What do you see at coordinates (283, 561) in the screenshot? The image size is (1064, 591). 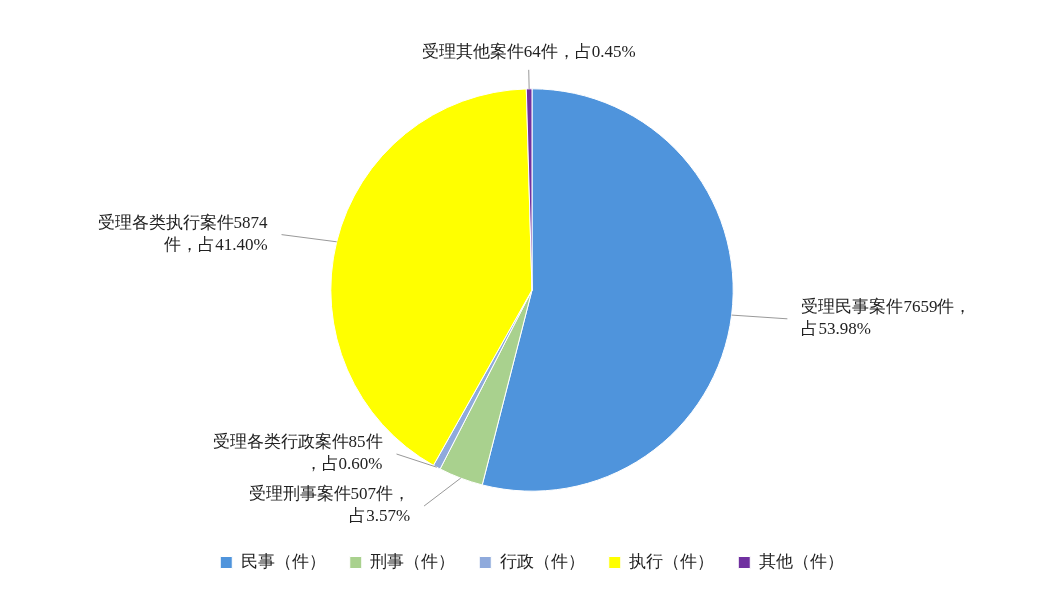 I see `legend-label: 民事（件）` at bounding box center [283, 561].